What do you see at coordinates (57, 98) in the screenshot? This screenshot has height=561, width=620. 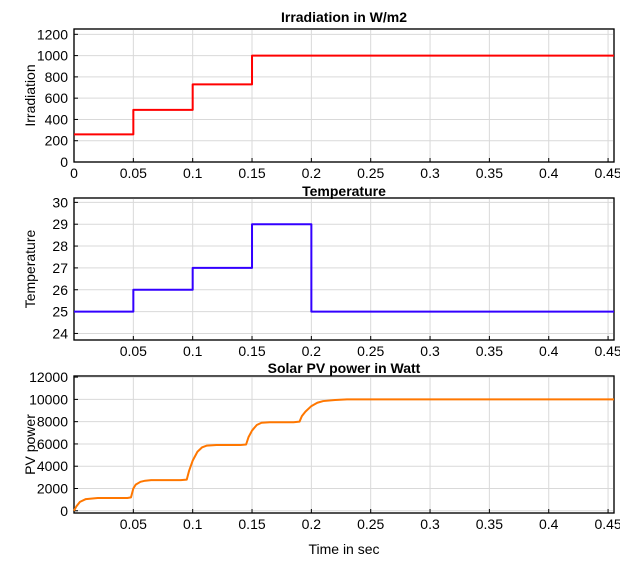 I see `y-tick-label: 600` at bounding box center [57, 98].